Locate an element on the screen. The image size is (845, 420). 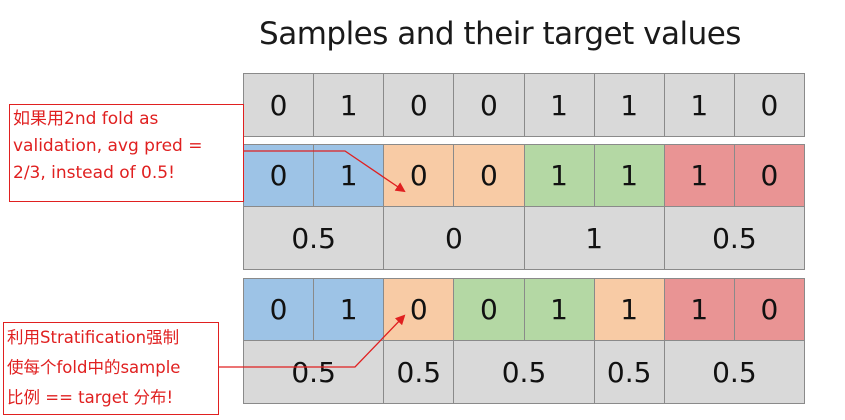
annotation-line: 2/3, instead of 0.5! is located at coordinates (94, 173).